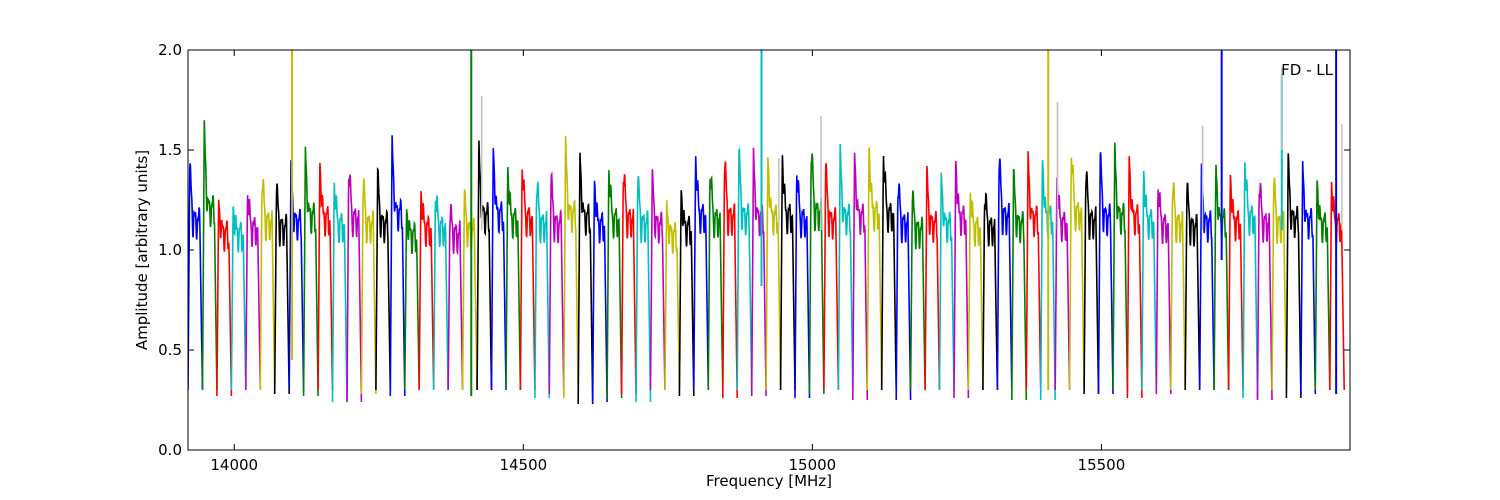 Image resolution: width=1500 pixels, height=500 pixels. I want to click on x-tick-label-3: 15000, so click(812, 465).